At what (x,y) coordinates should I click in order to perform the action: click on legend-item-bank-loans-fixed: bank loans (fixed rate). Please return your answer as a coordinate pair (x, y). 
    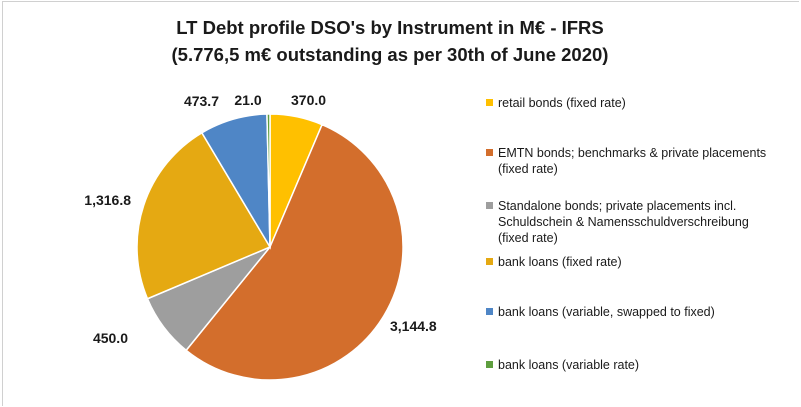
    Looking at the image, I should click on (554, 262).